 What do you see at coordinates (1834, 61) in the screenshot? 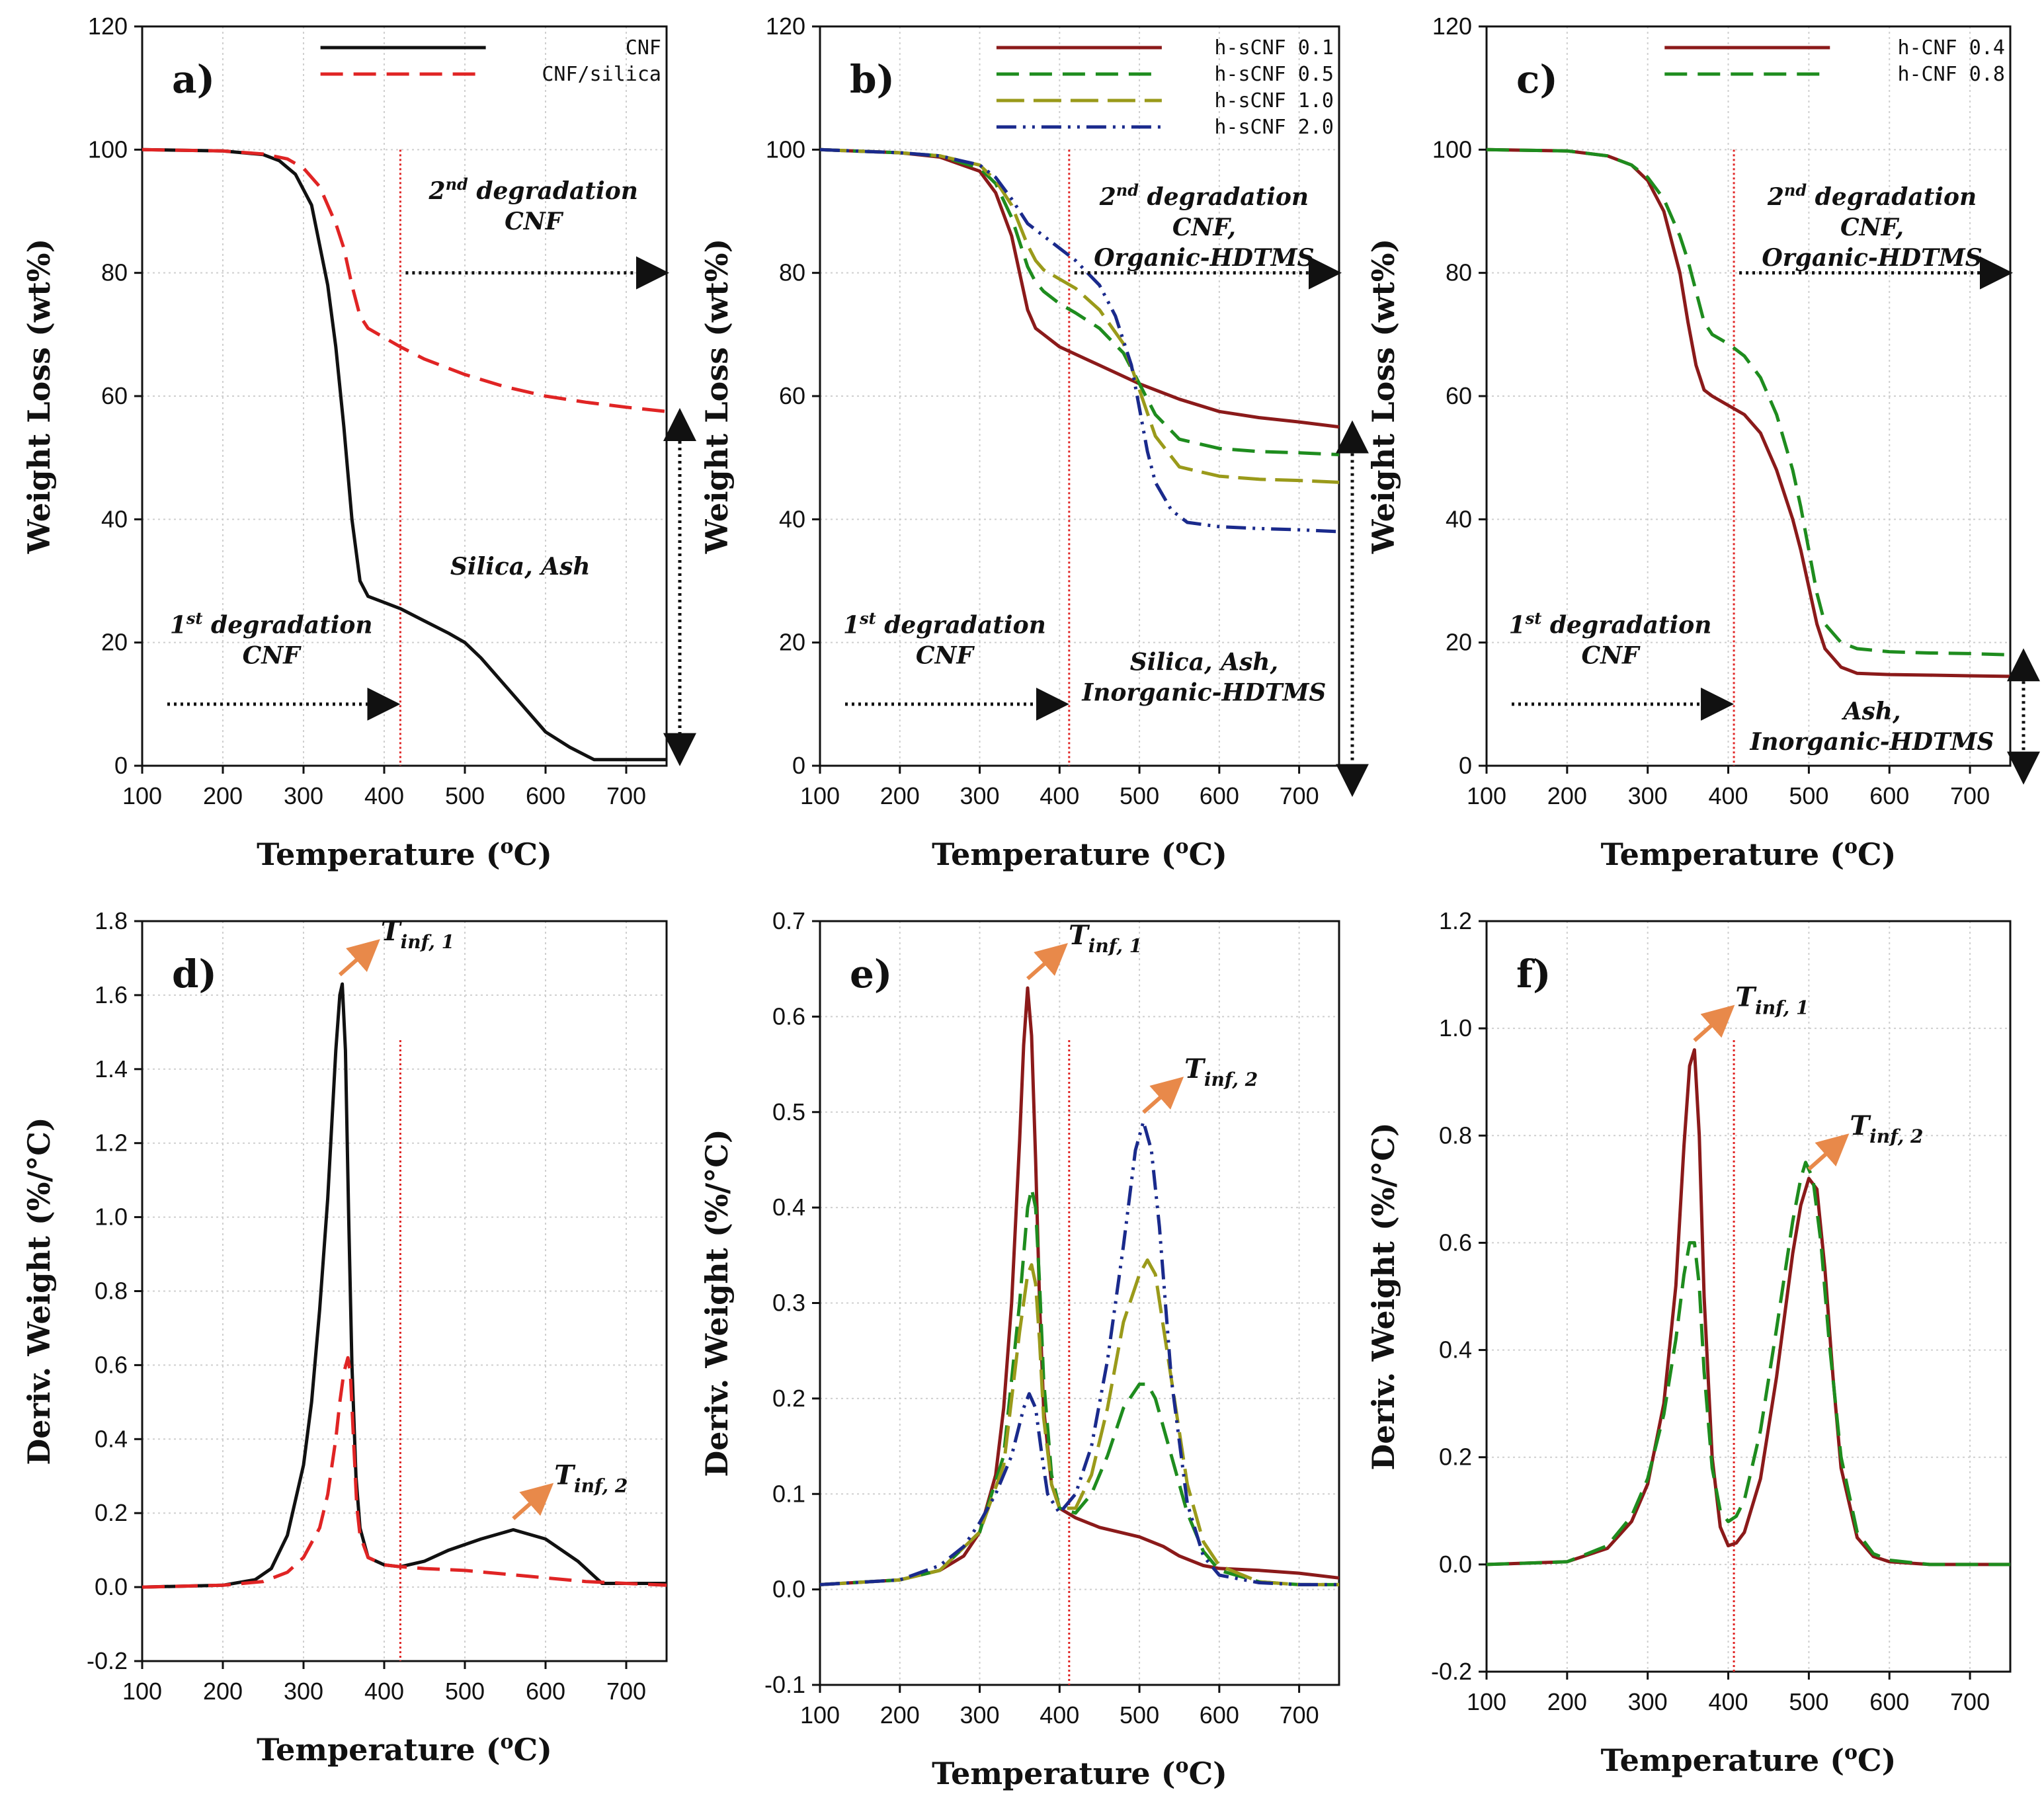
I see `legend: h-CNF 0.4 h-CNF 0.8` at bounding box center [1834, 61].